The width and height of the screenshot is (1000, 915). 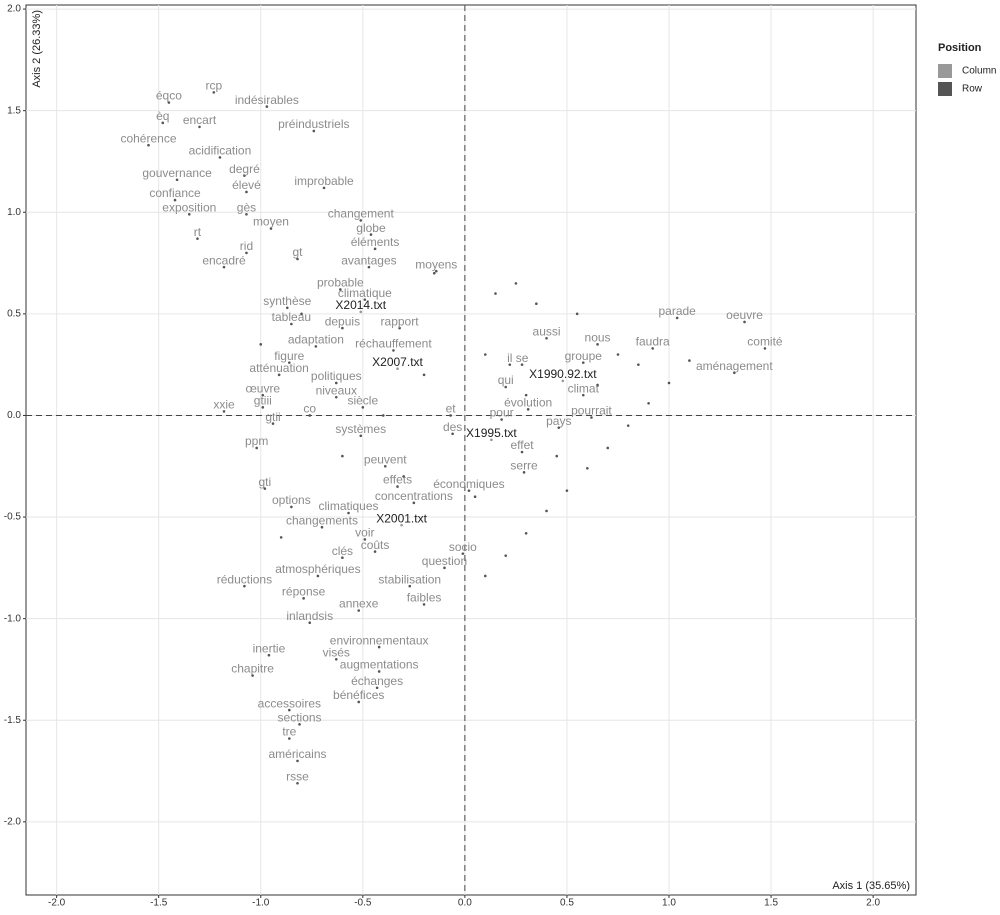 What do you see at coordinates (364, 533) in the screenshot?
I see `point-label: voir` at bounding box center [364, 533].